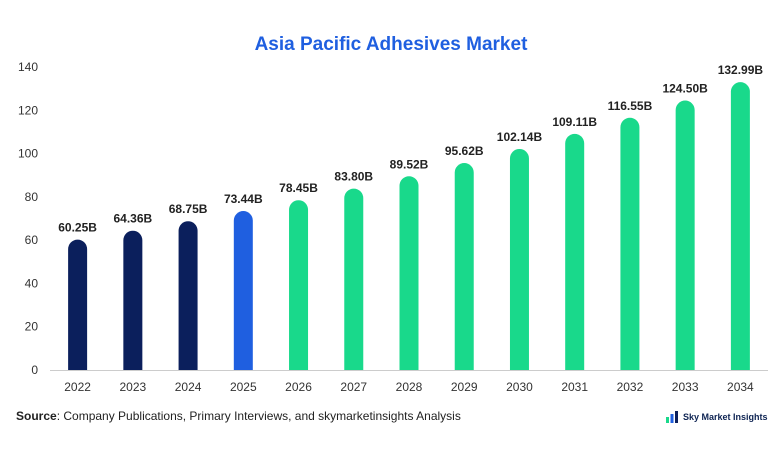  I want to click on x-tick-label: 2034, so click(740, 387).